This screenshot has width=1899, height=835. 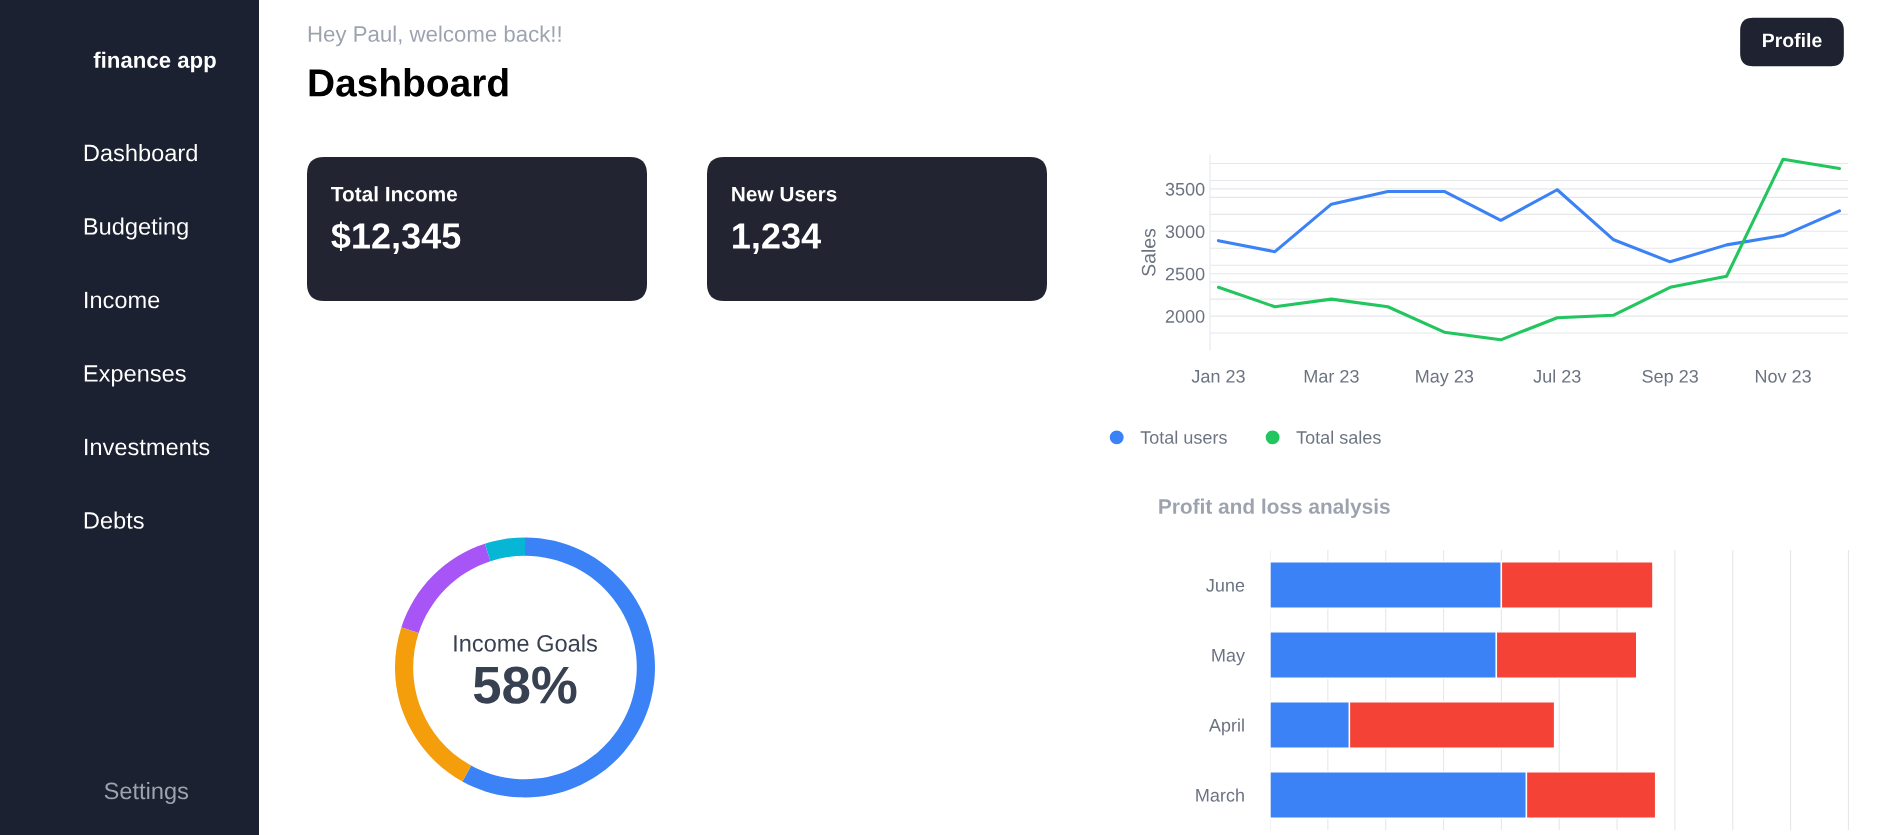 What do you see at coordinates (1228, 657) in the screenshot?
I see `y-tick-label: May` at bounding box center [1228, 657].